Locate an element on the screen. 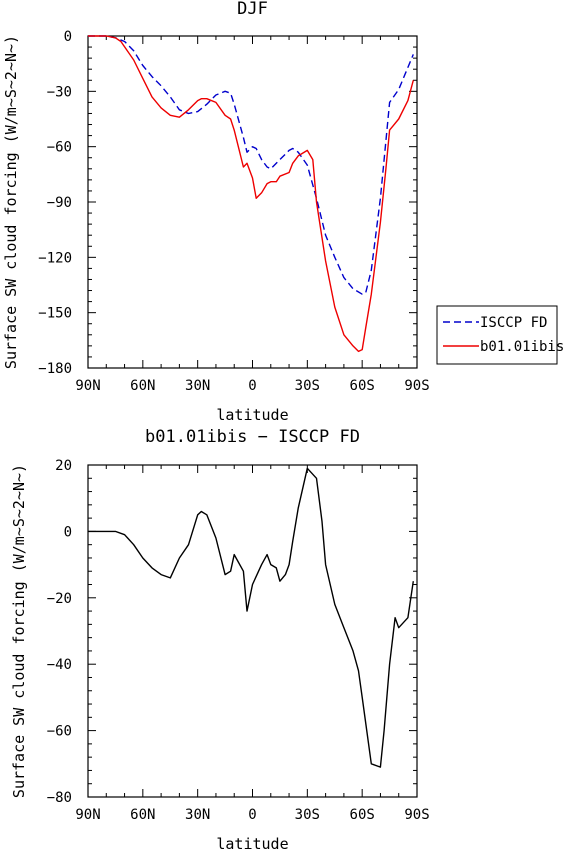  y-tick-label: −120 is located at coordinates (55, 258).